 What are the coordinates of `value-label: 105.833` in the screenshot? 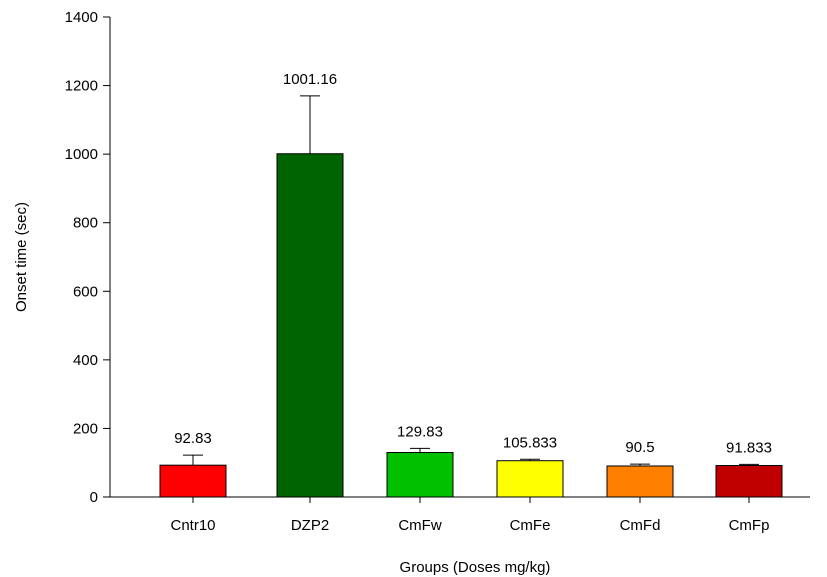 It's located at (530, 442).